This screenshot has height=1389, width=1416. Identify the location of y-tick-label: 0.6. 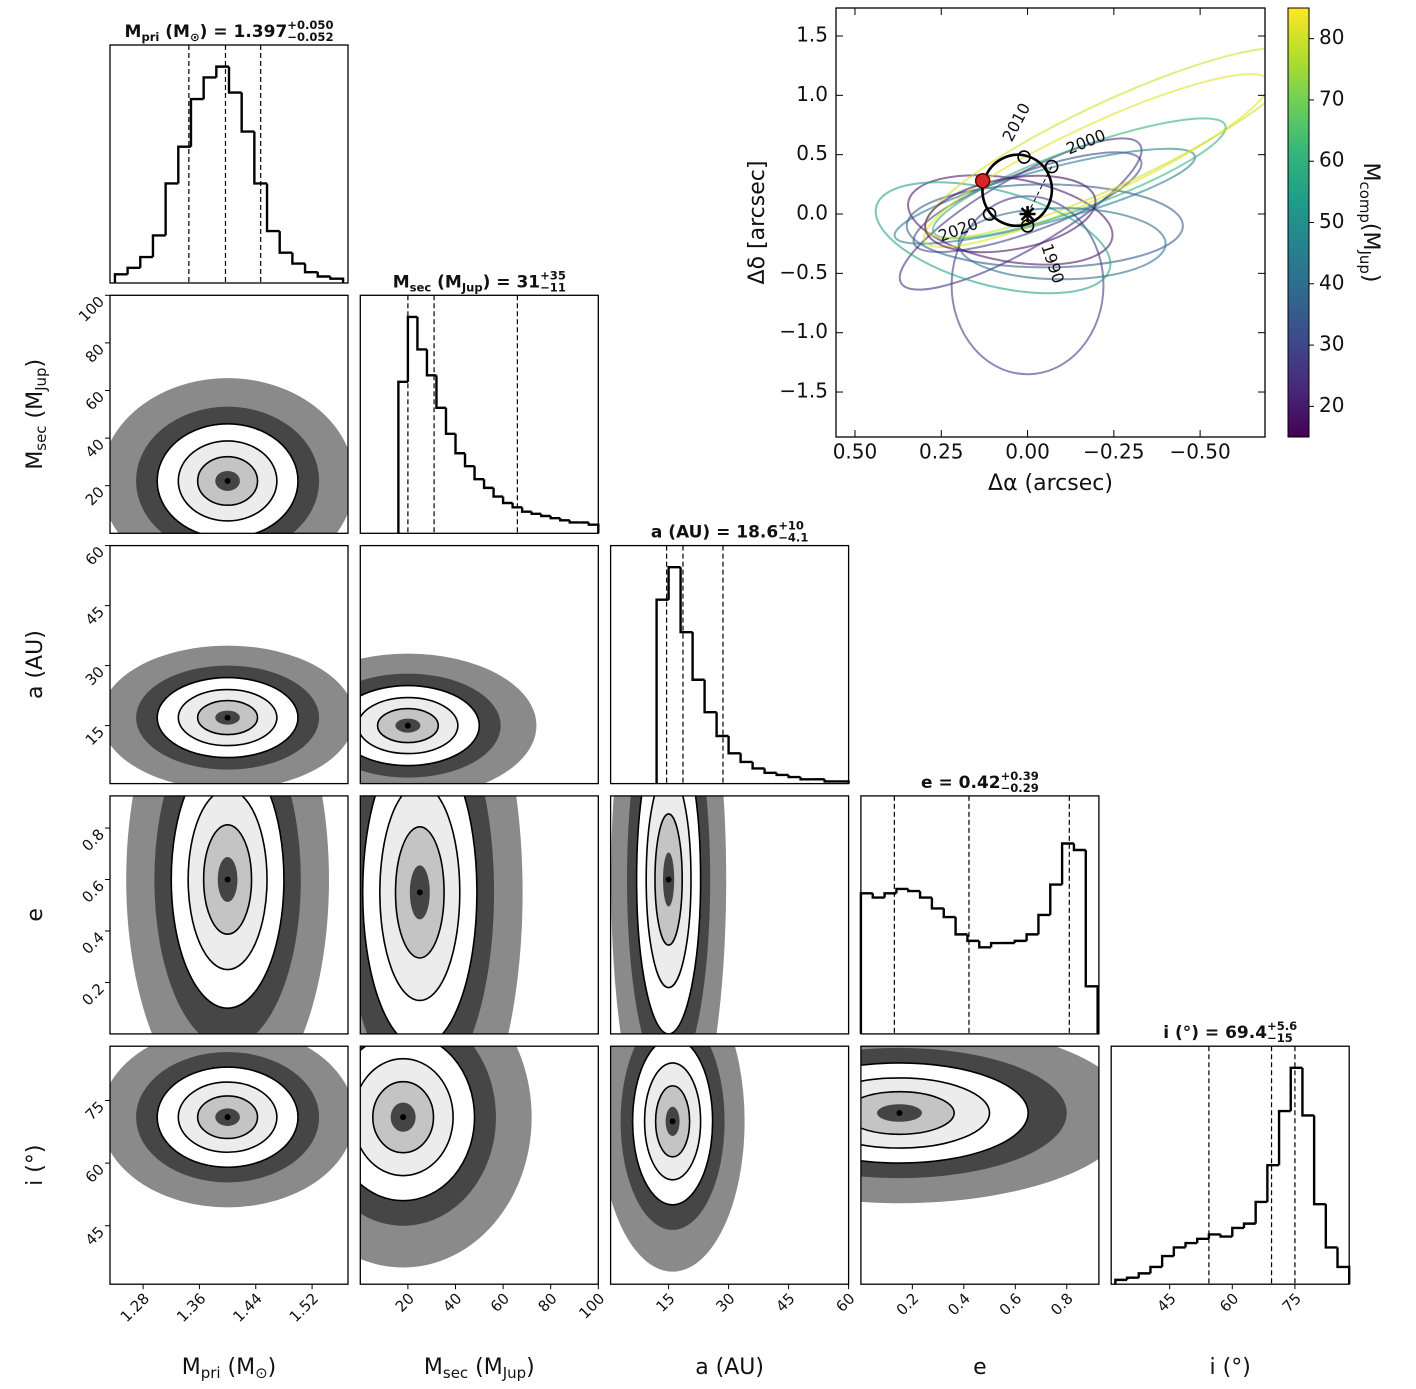
(93, 892).